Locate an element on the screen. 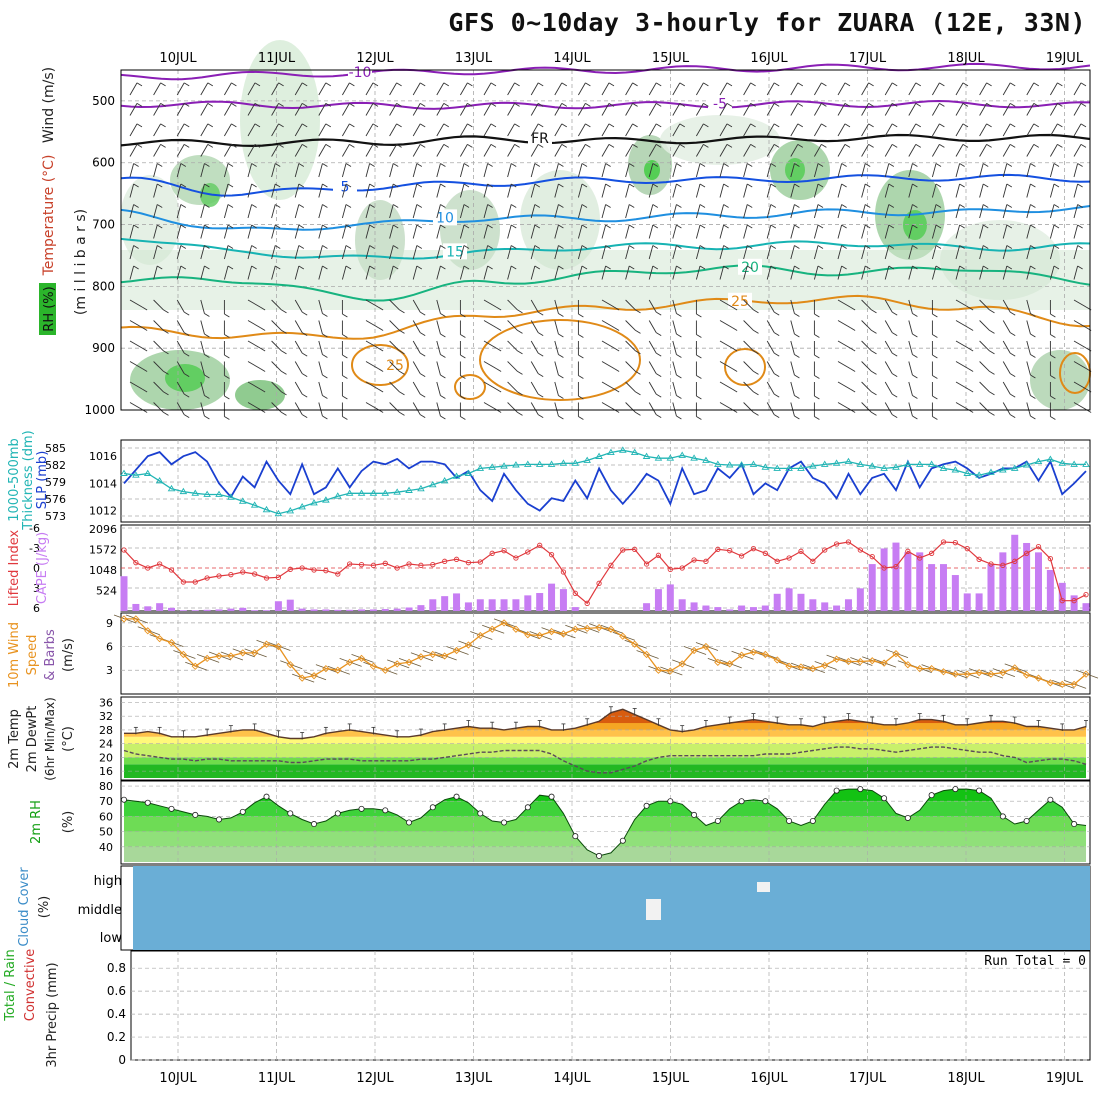 The width and height of the screenshot is (1100, 1100). wind-barb10m is located at coordinates (897, 654).